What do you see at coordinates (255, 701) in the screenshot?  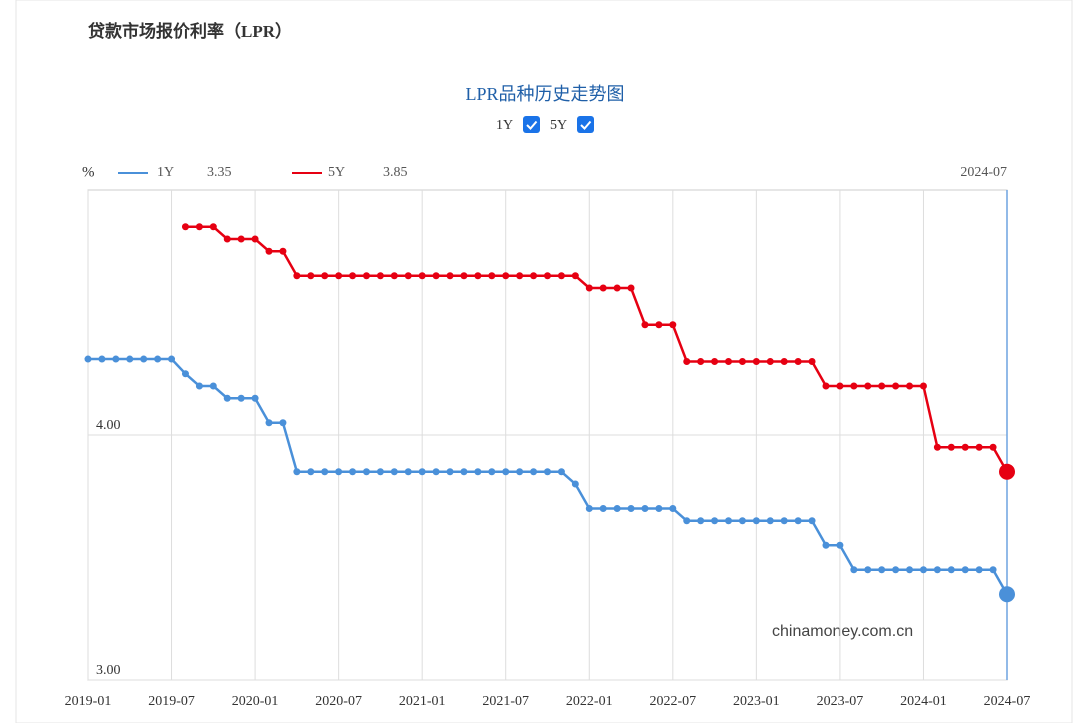 I see `x-tick-label: 2020-01` at bounding box center [255, 701].